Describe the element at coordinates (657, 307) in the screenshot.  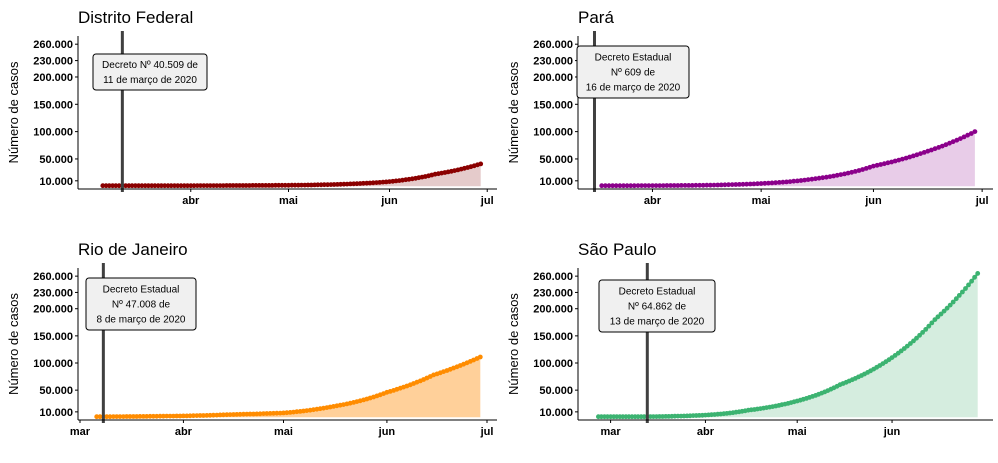
I see `annotation-text: Nº 64.862 de` at that location.